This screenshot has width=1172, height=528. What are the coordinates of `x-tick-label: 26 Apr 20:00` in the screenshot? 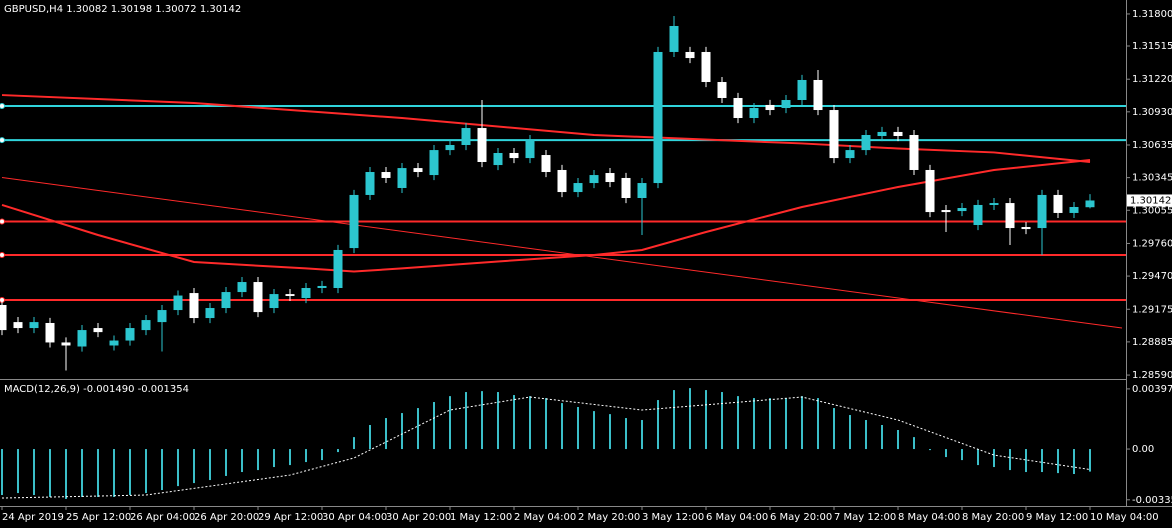 It's located at (226, 517).